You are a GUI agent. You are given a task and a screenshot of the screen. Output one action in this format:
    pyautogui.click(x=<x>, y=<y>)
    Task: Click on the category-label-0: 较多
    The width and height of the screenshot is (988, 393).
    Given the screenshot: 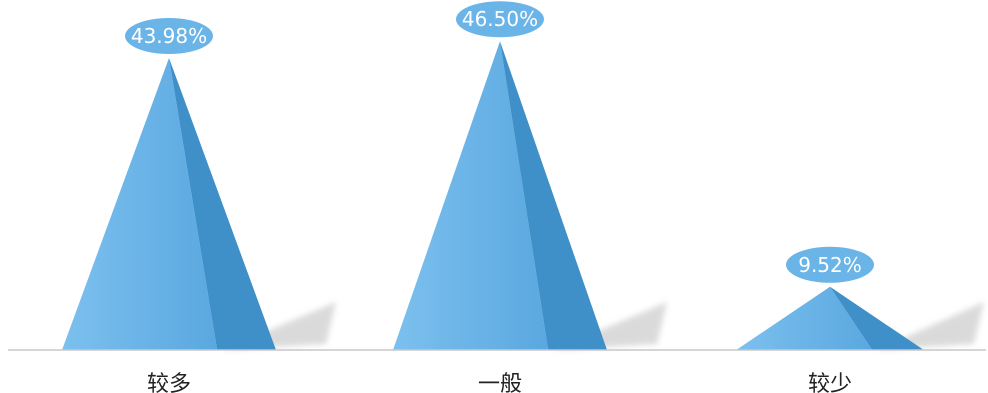 What is the action you would take?
    pyautogui.click(x=169, y=382)
    